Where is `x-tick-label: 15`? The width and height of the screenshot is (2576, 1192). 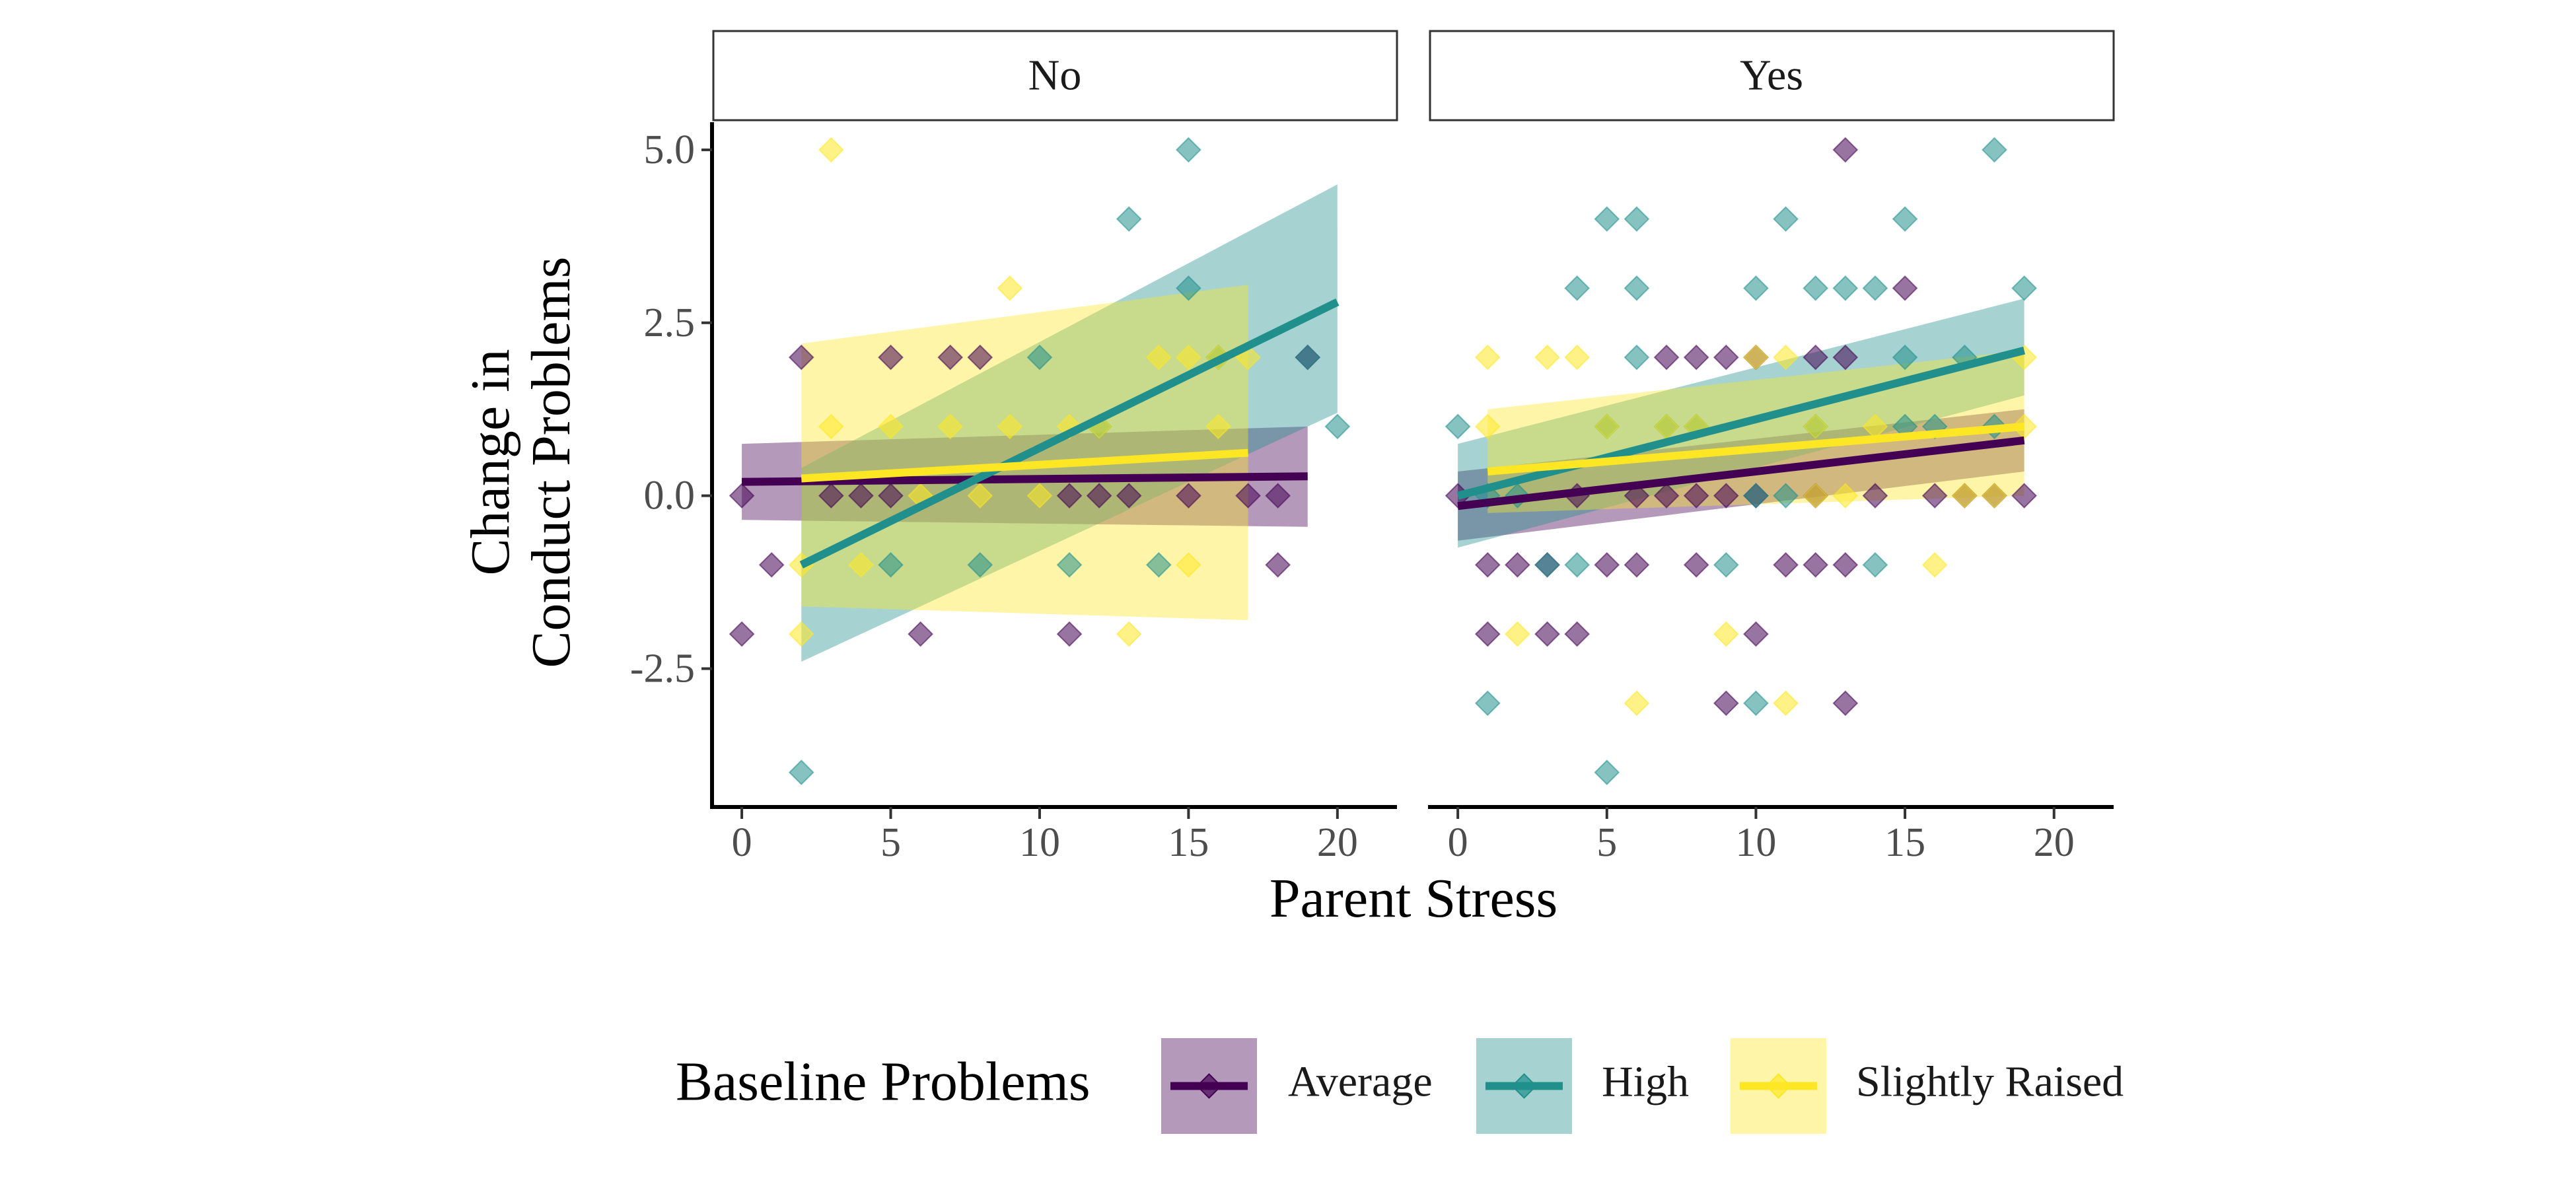
x-tick-label: 15 is located at coordinates (1188, 843).